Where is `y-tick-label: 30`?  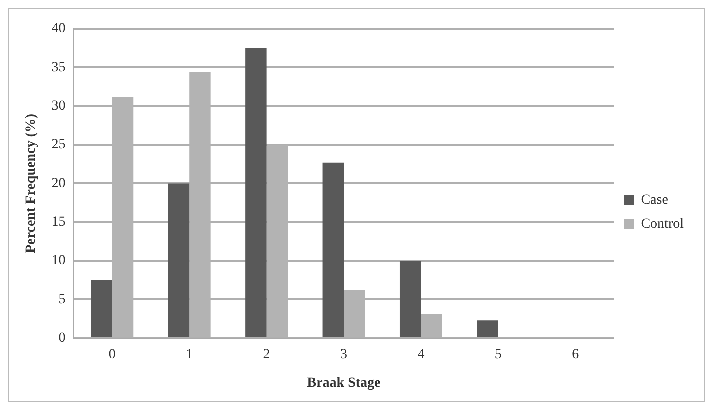 y-tick-label: 30 is located at coordinates (59, 106).